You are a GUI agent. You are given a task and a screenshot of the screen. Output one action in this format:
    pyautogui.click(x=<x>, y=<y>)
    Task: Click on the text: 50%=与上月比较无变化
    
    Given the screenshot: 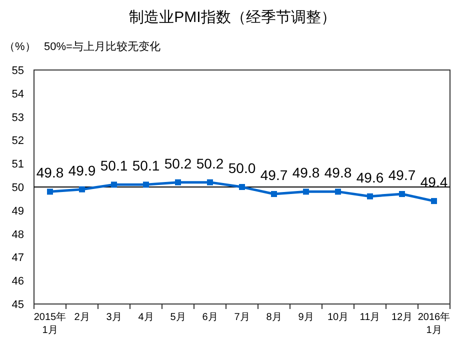 What is the action you would take?
    pyautogui.click(x=102, y=46)
    